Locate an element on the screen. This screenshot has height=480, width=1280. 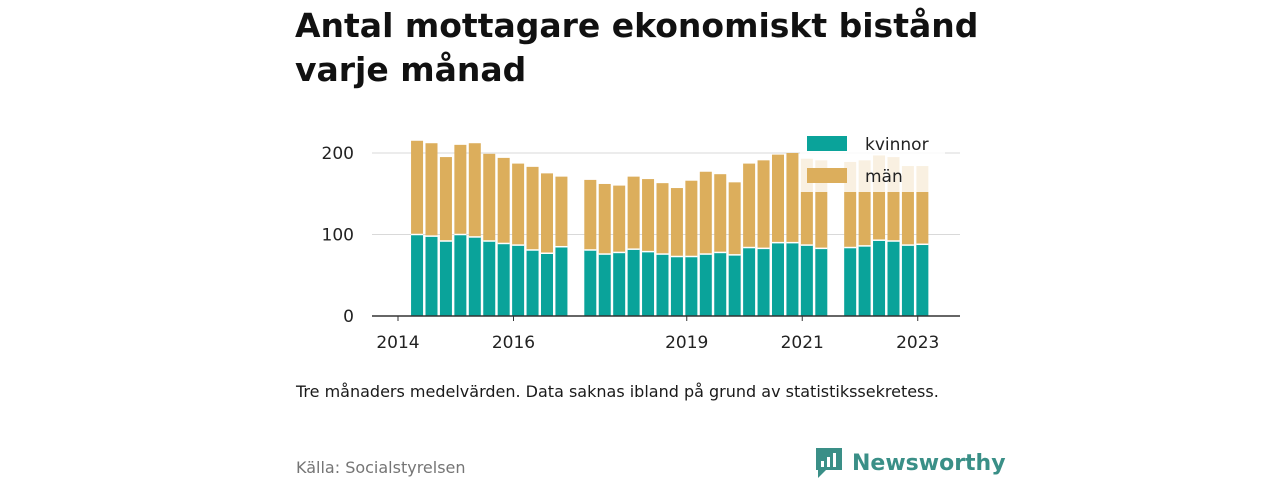
brand-logo: Newsworthy is located at coordinates (910, 463).